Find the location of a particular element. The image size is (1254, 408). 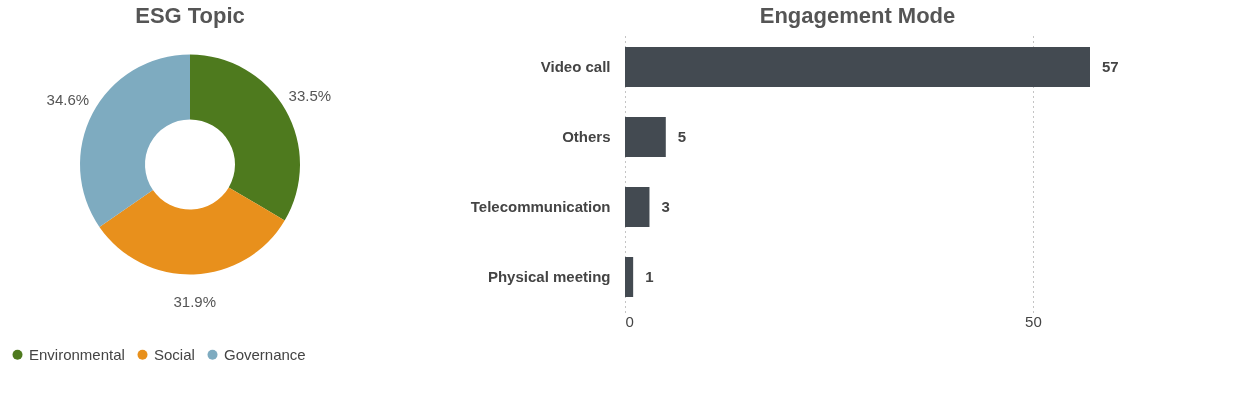

y-tick-label: Video call is located at coordinates (575, 66).